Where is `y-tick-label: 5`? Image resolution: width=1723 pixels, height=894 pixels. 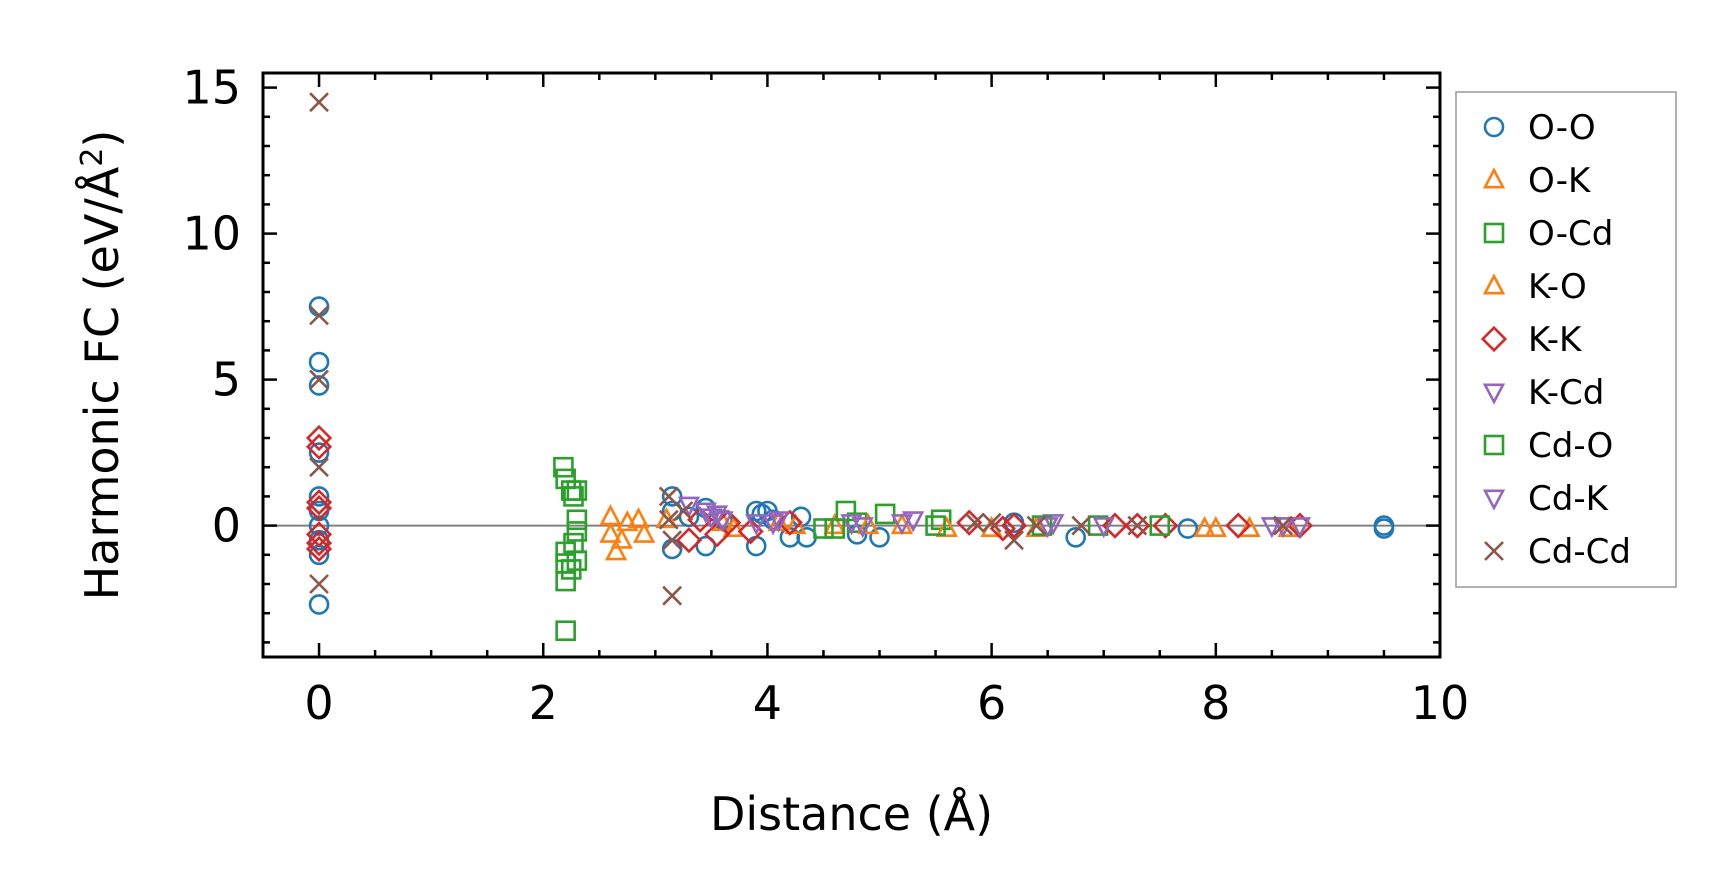
y-tick-label: 5 is located at coordinates (226, 380).